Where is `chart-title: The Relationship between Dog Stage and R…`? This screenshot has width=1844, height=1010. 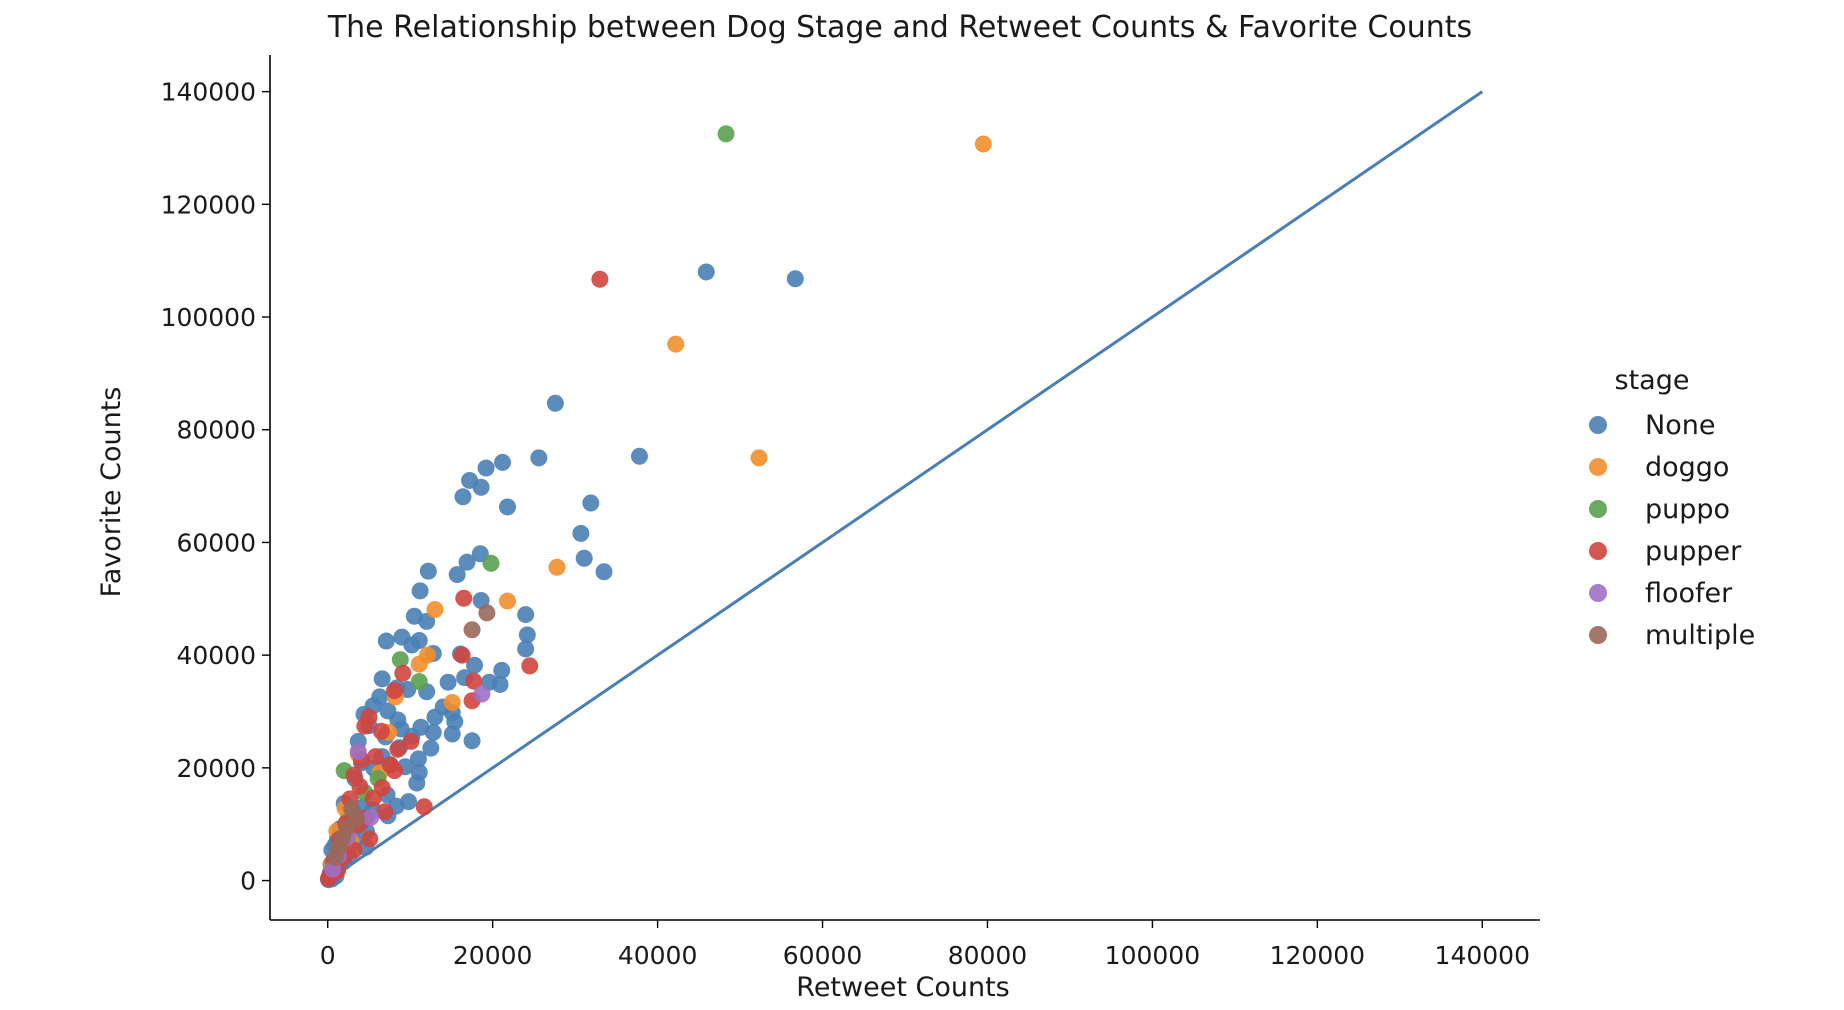
chart-title: The Relationship between Dog Stage and R… is located at coordinates (899, 27).